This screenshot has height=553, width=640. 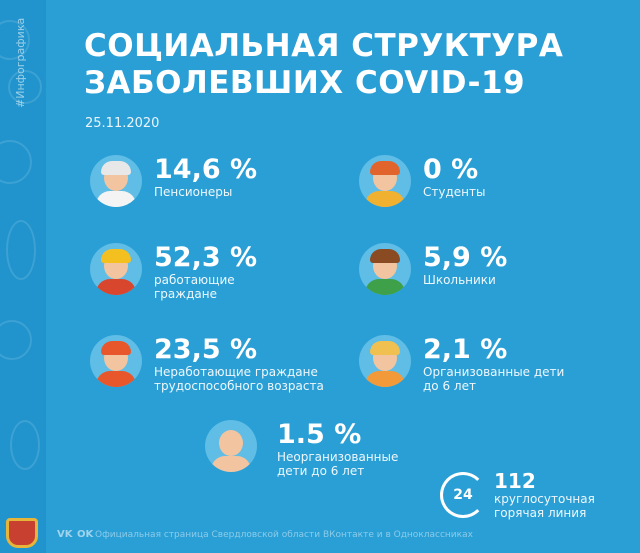 I want to click on schoolchild-avatar-icon, so click(x=385, y=269).